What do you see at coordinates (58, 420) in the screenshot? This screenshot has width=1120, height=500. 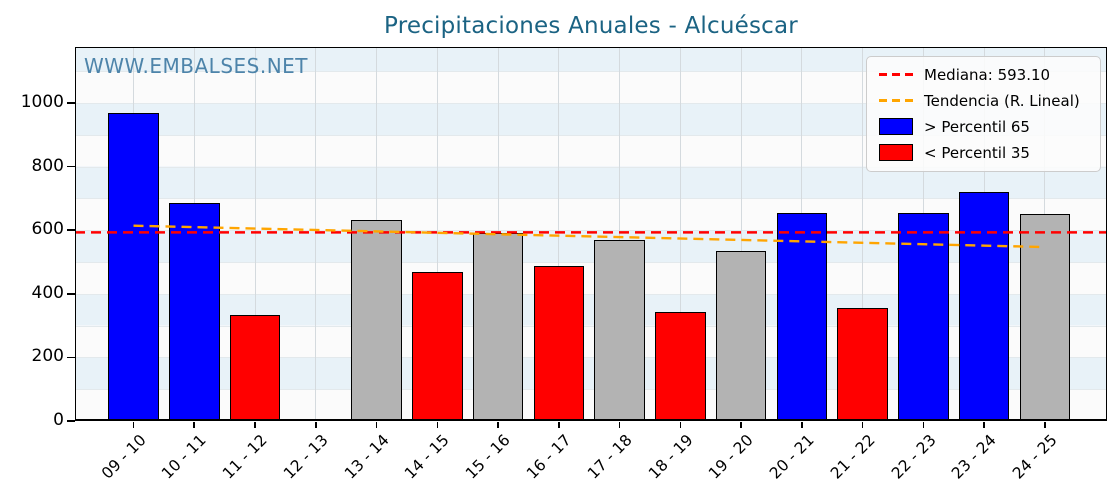 I see `y-tick-label: 0` at bounding box center [58, 420].